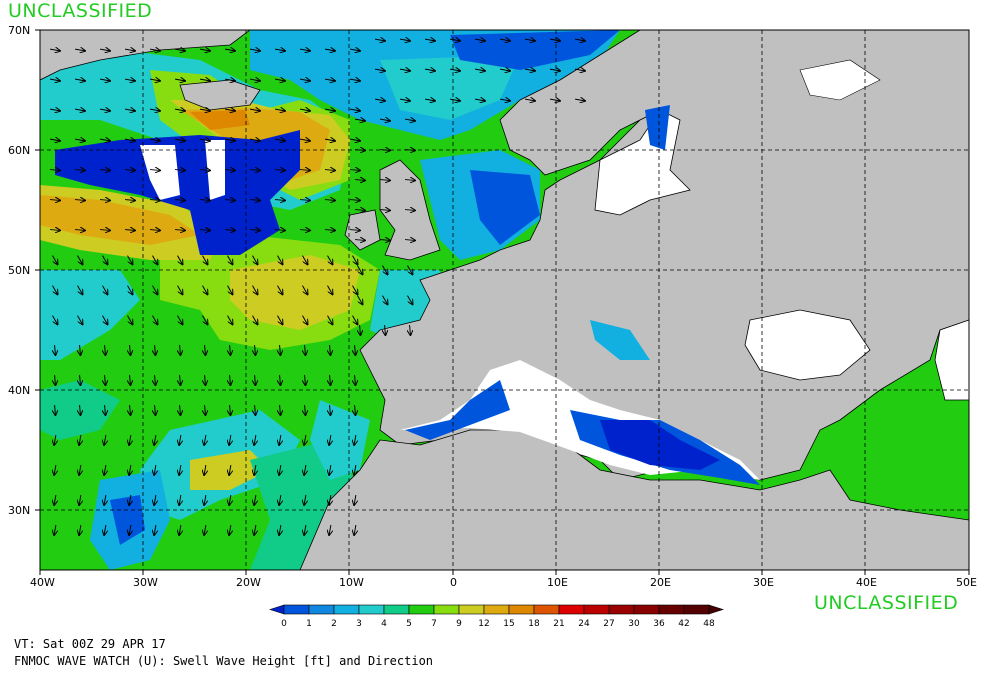 This screenshot has width=993, height=674. What do you see at coordinates (534, 624) in the screenshot?
I see `legend-level-label: 18` at bounding box center [534, 624].